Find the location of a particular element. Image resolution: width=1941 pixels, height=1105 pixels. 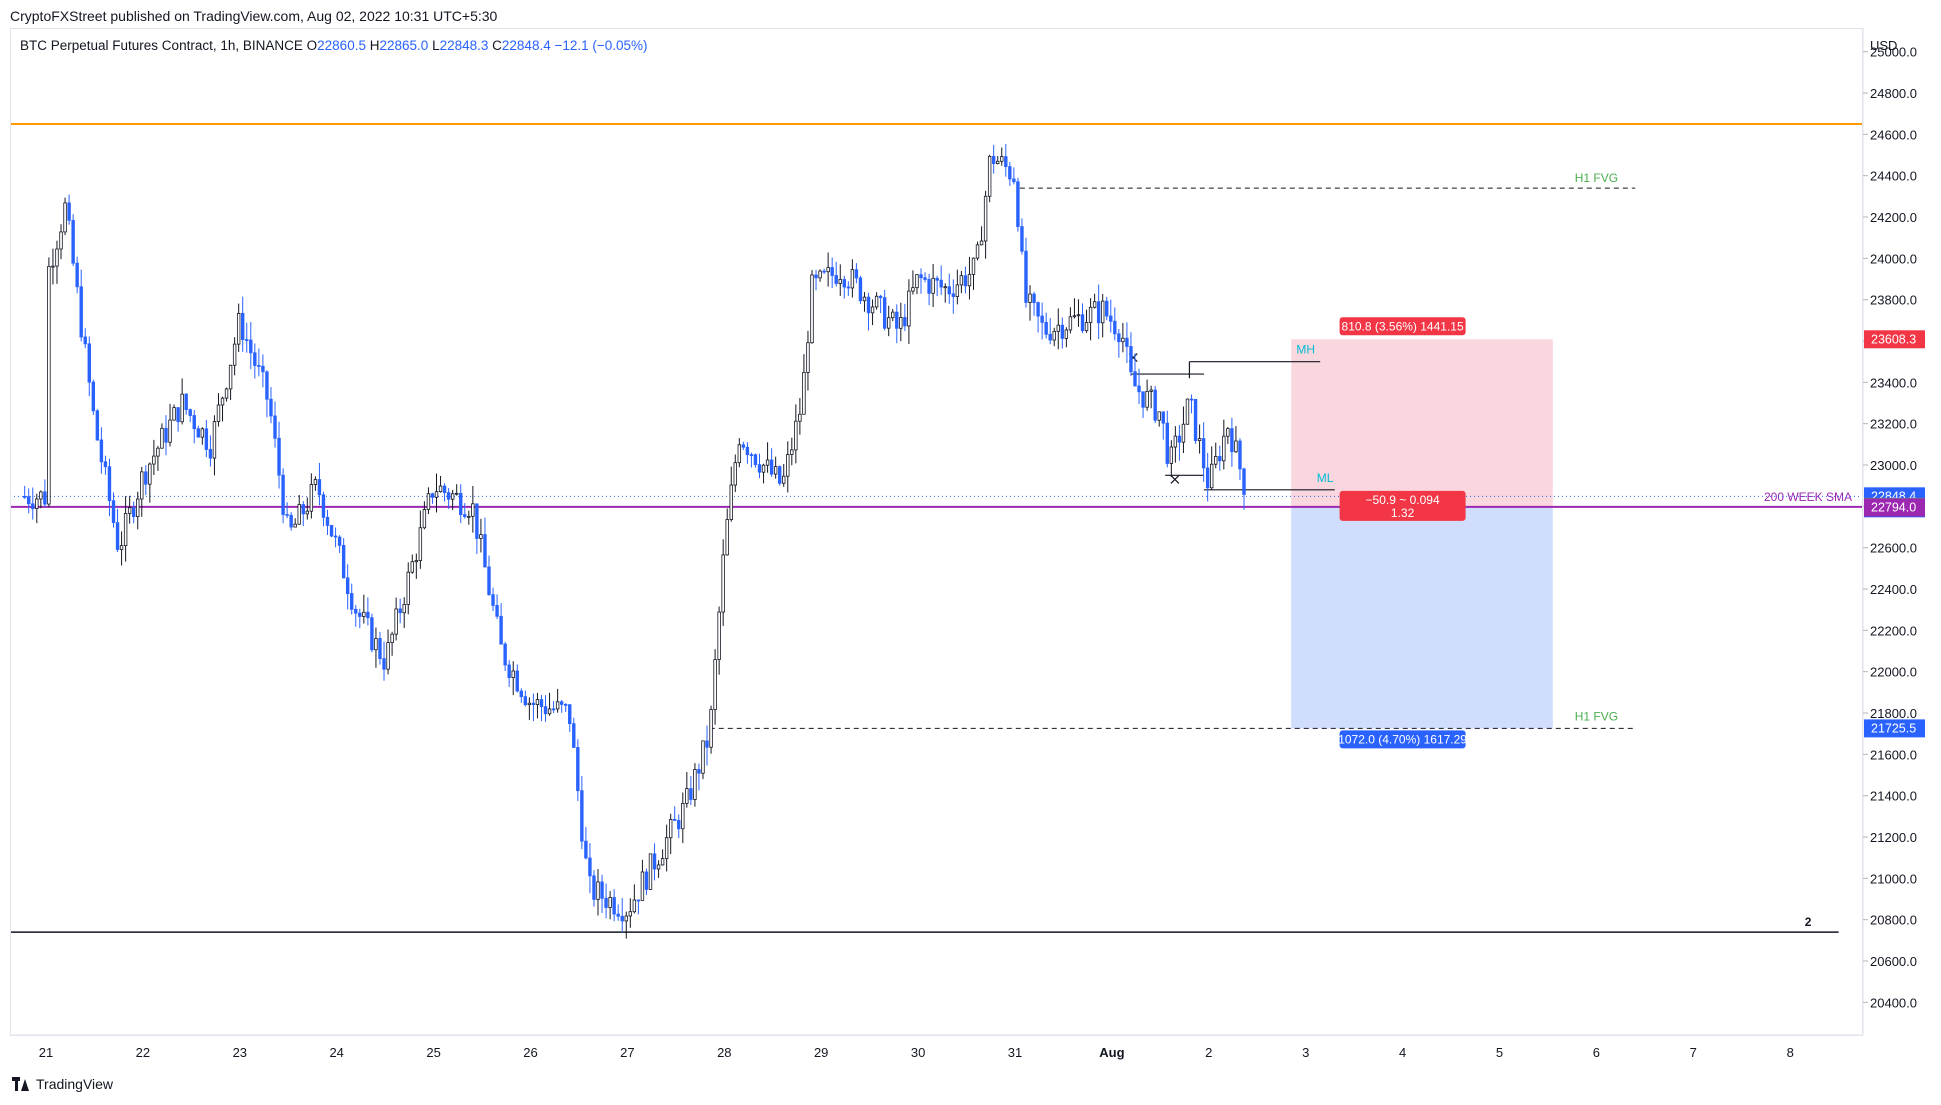

stop-zone is located at coordinates (1422, 617).